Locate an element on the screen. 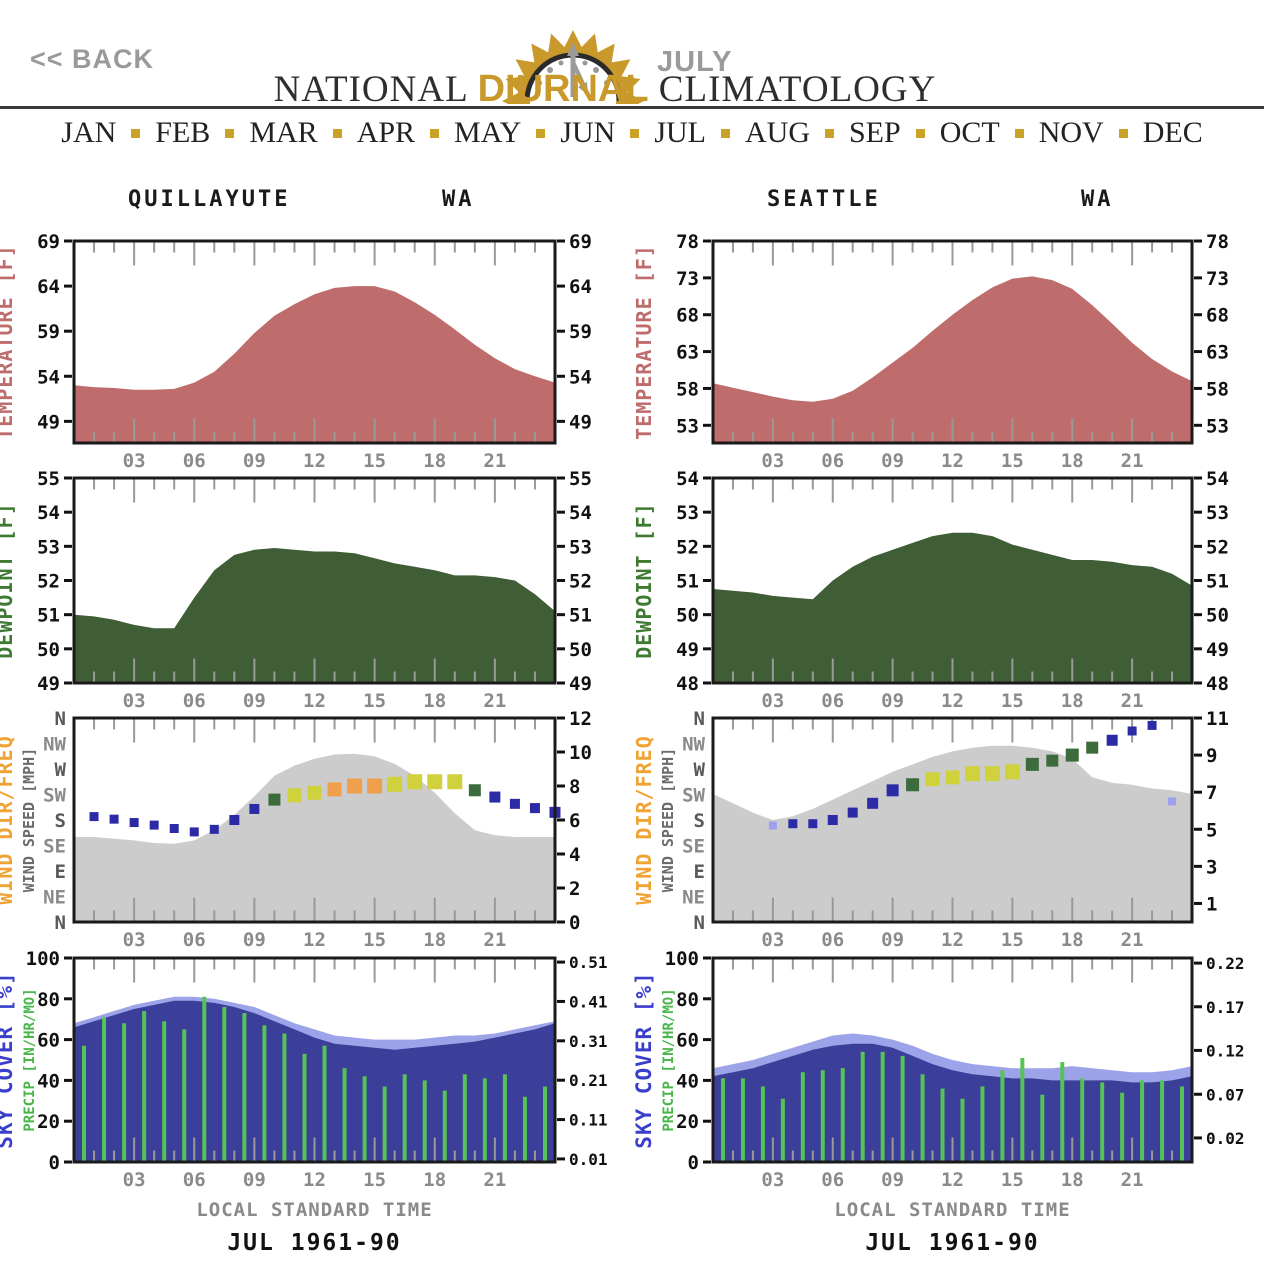  svg-text: 50 is located at coordinates (48, 650).